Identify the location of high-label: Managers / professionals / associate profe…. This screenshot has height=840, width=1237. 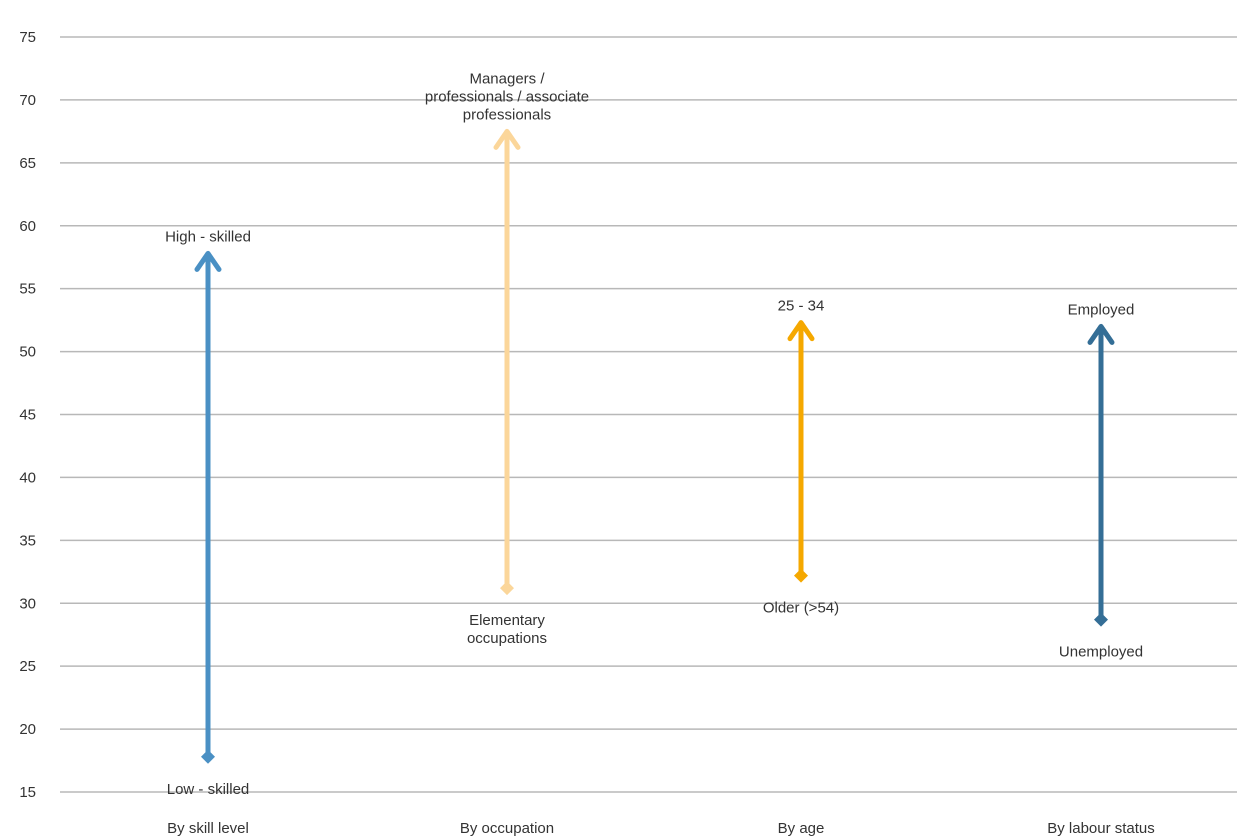
(507, 96).